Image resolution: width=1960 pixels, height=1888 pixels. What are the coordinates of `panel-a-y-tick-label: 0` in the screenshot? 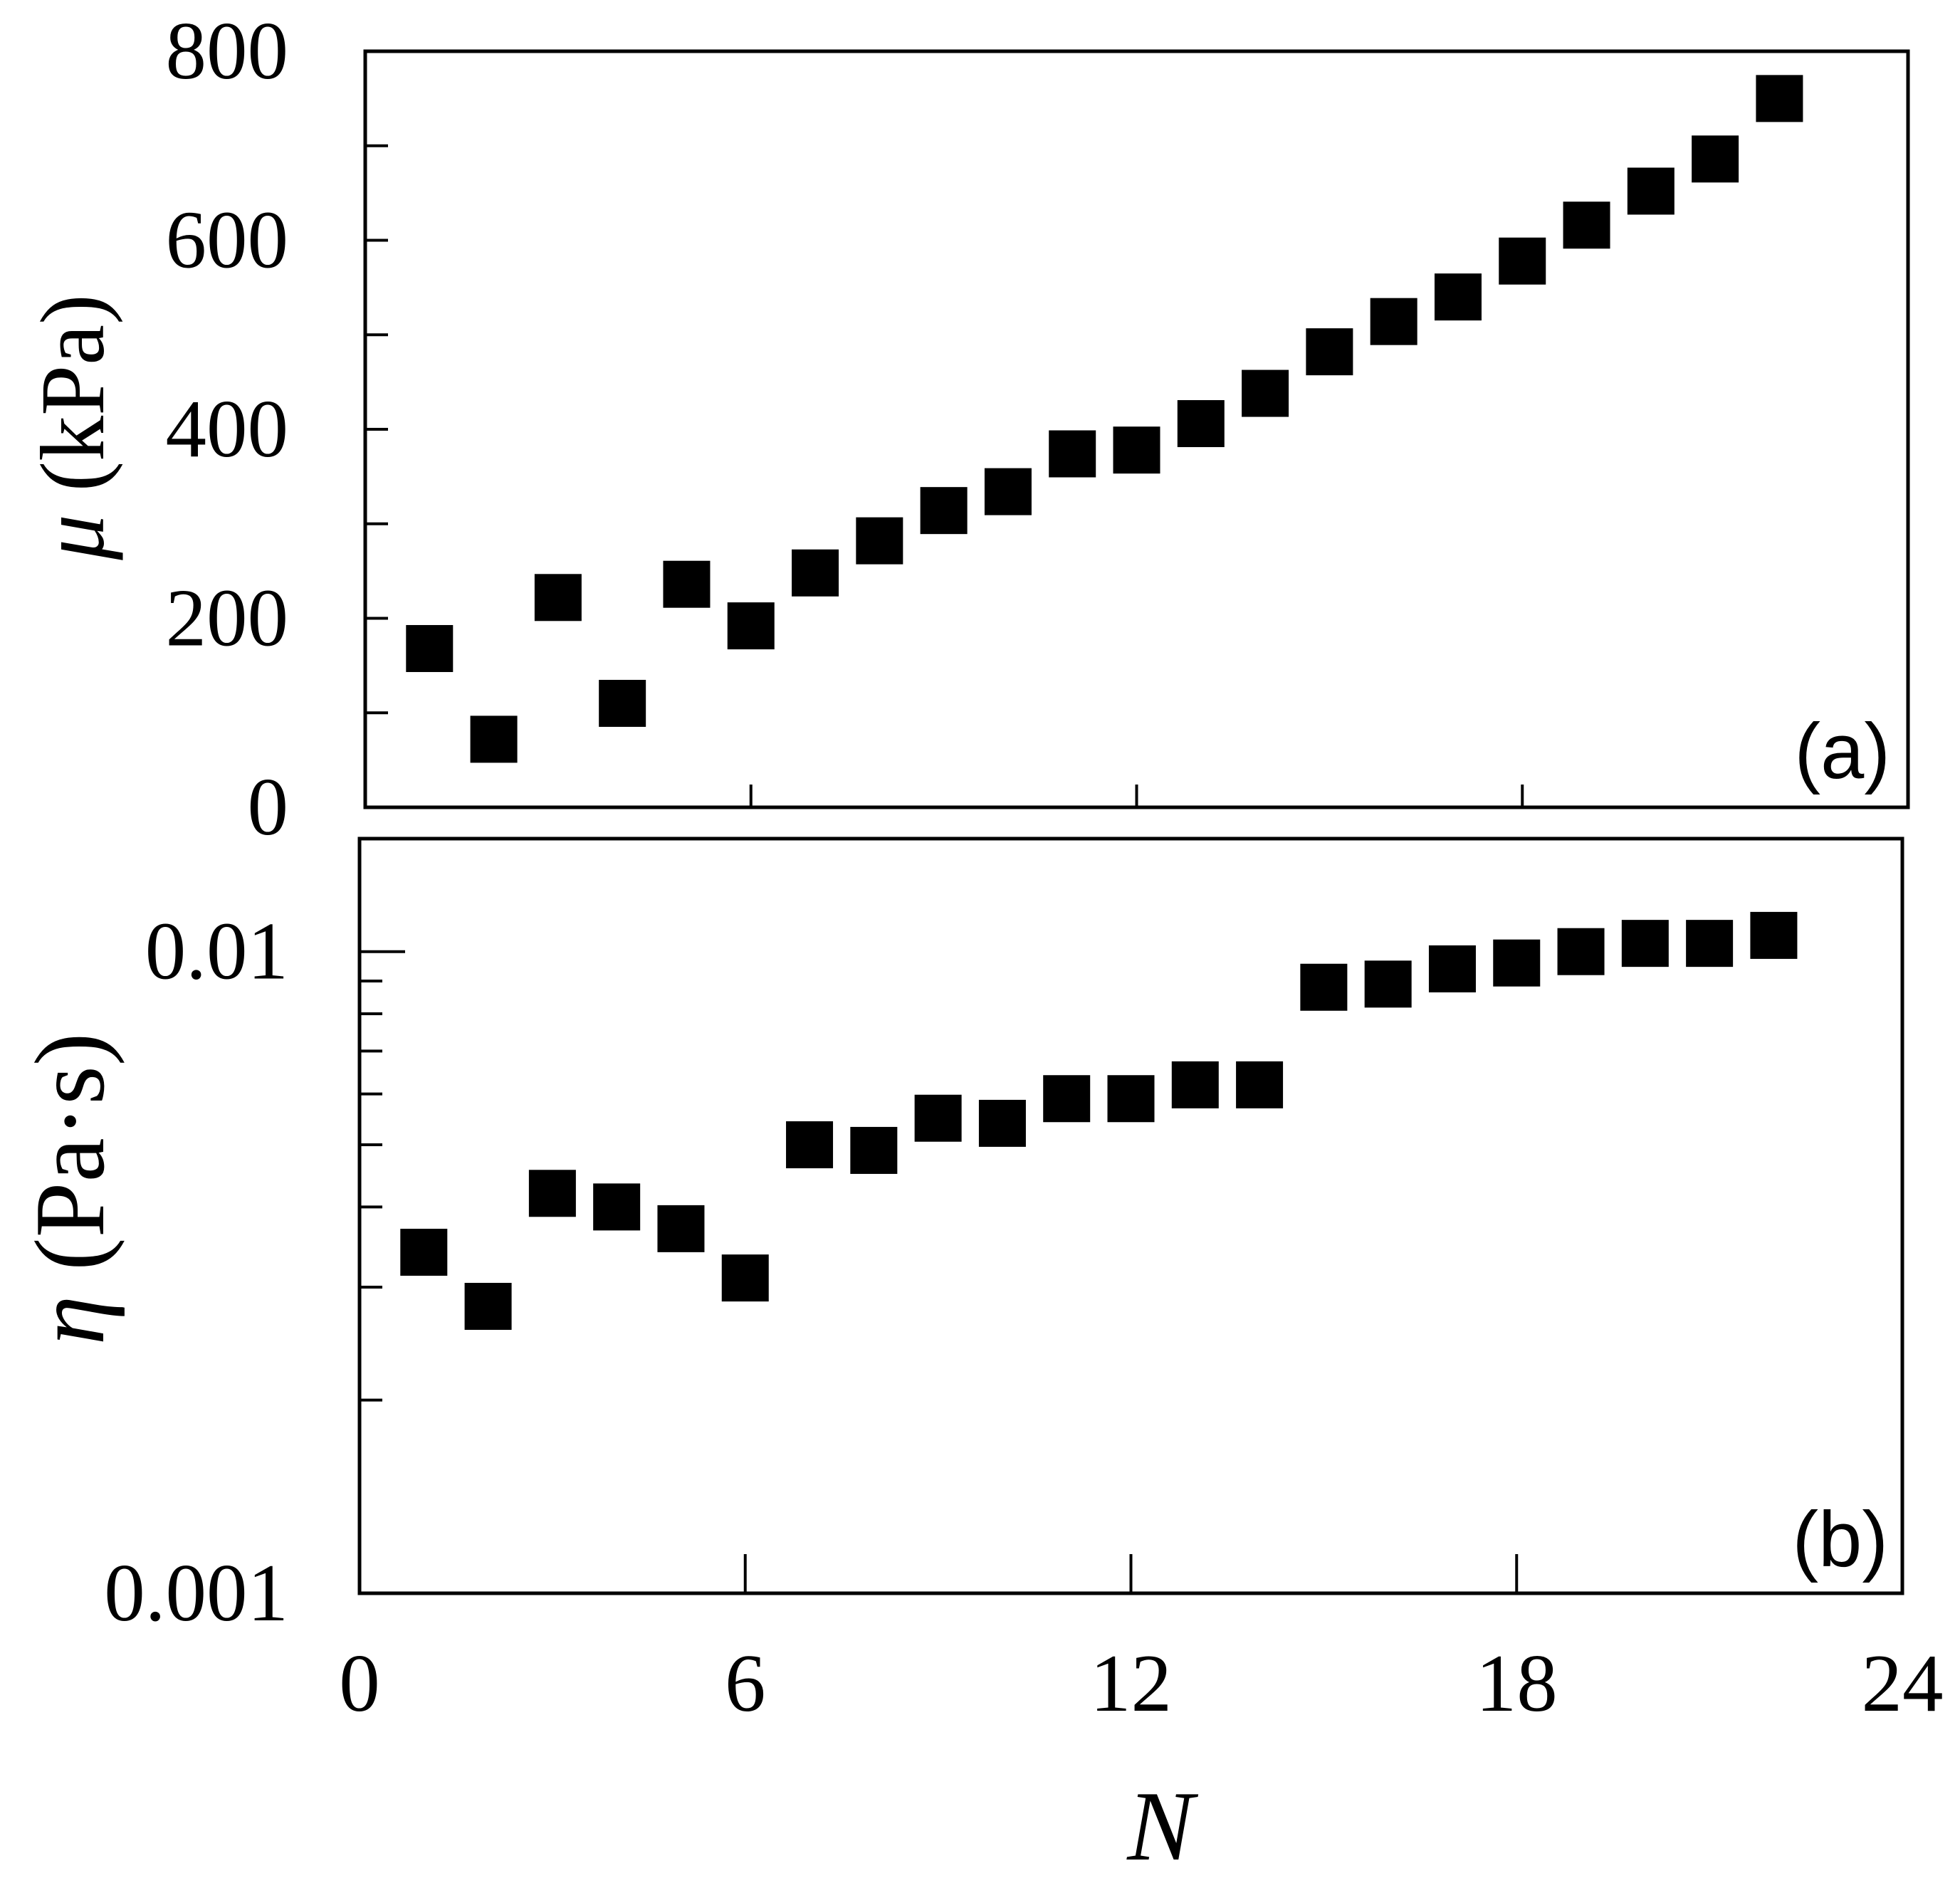 It's located at (268, 807).